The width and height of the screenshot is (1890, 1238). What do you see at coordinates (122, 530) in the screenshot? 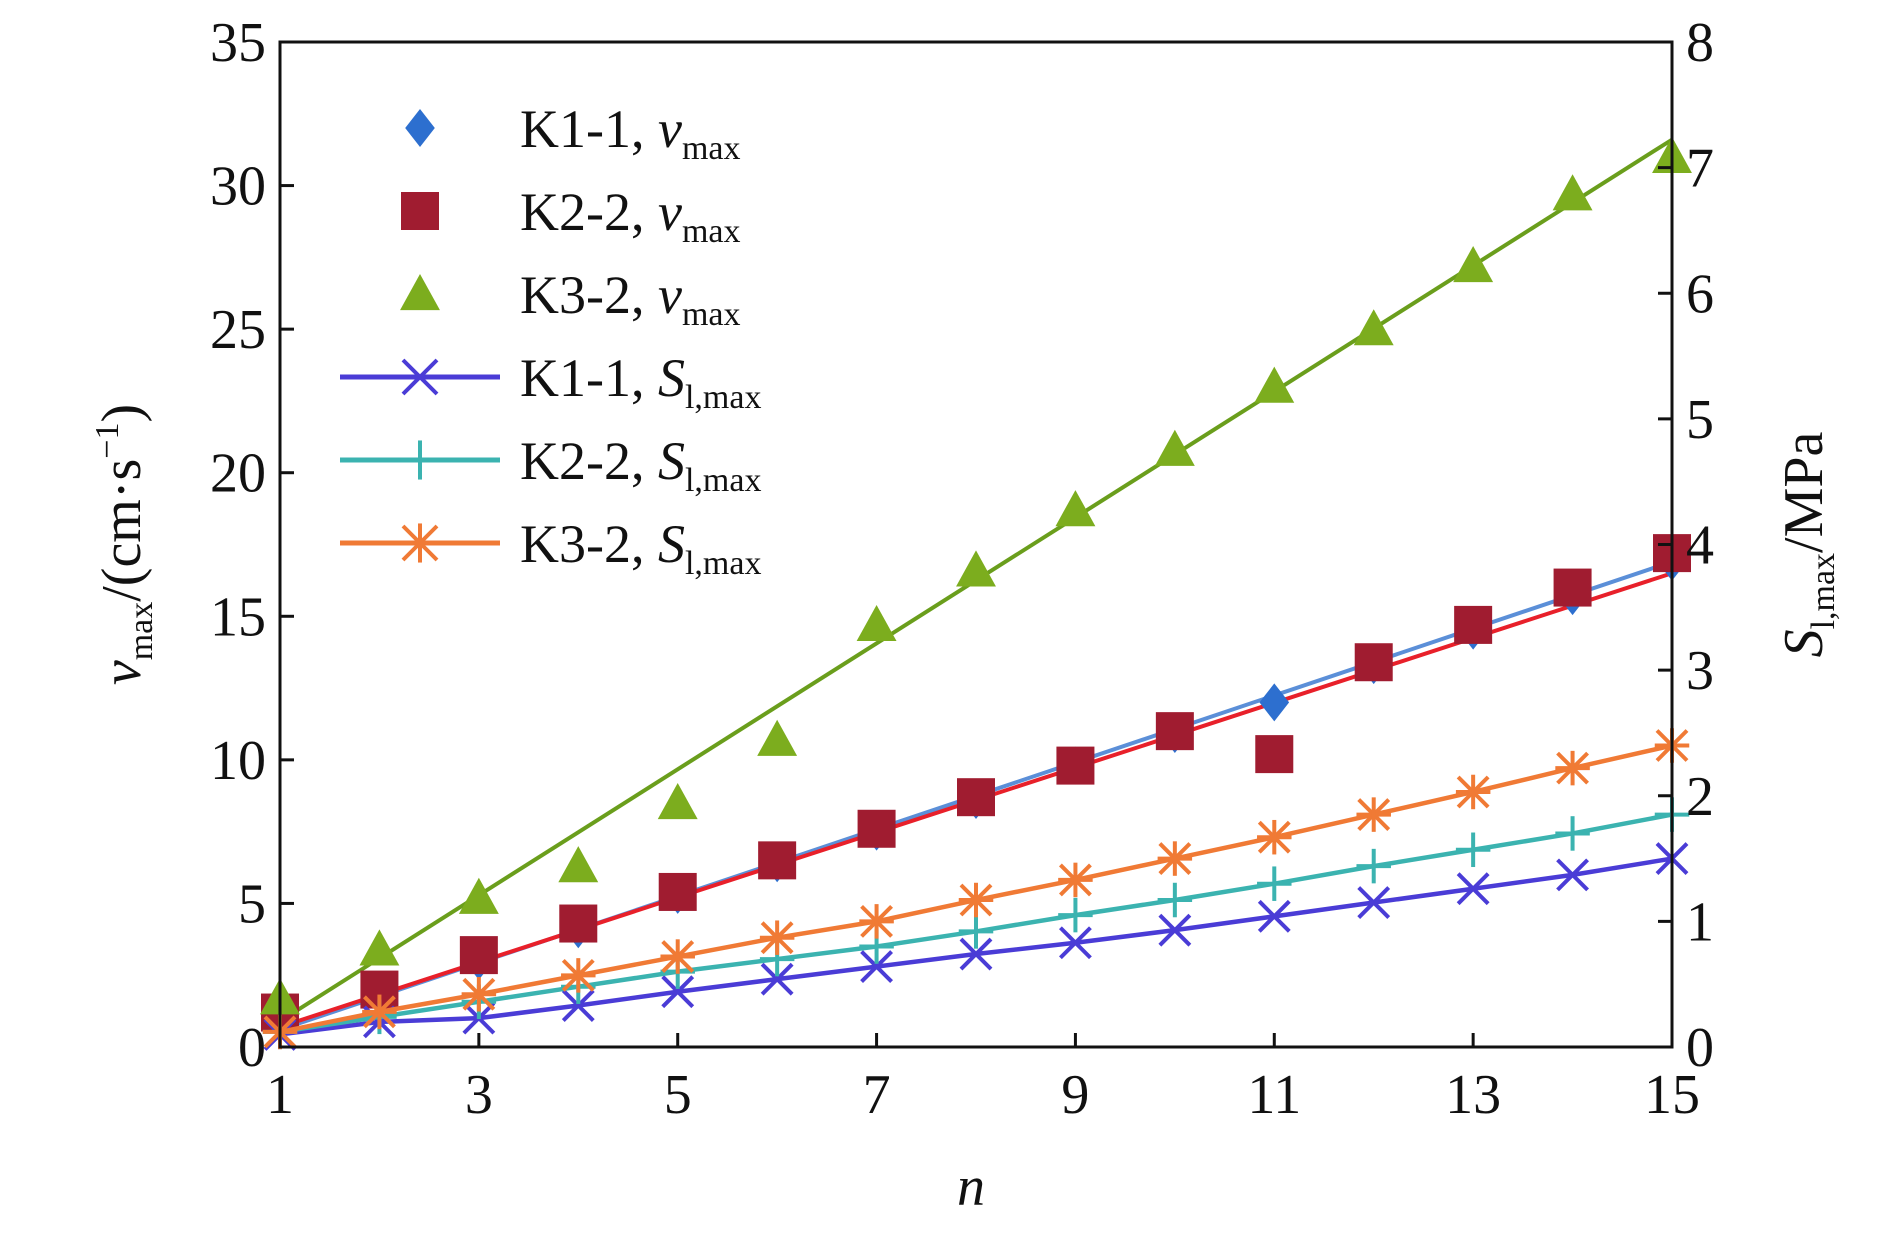
I see `y-left-title-unit: /(cm·s` at bounding box center [122, 530].